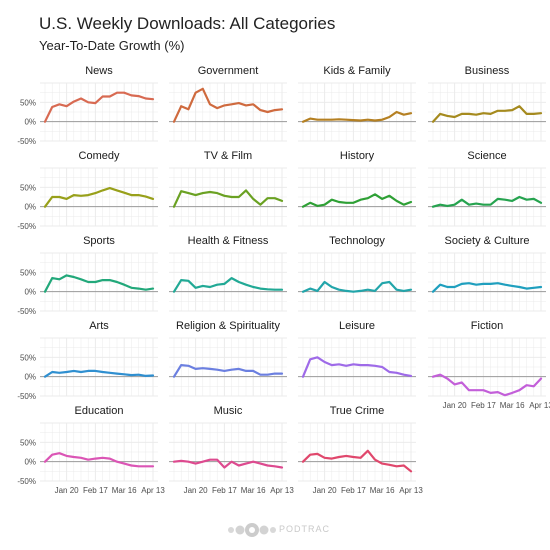 The width and height of the screenshot is (550, 550). I want to click on panel-title: Health & Fitness, so click(228, 241).